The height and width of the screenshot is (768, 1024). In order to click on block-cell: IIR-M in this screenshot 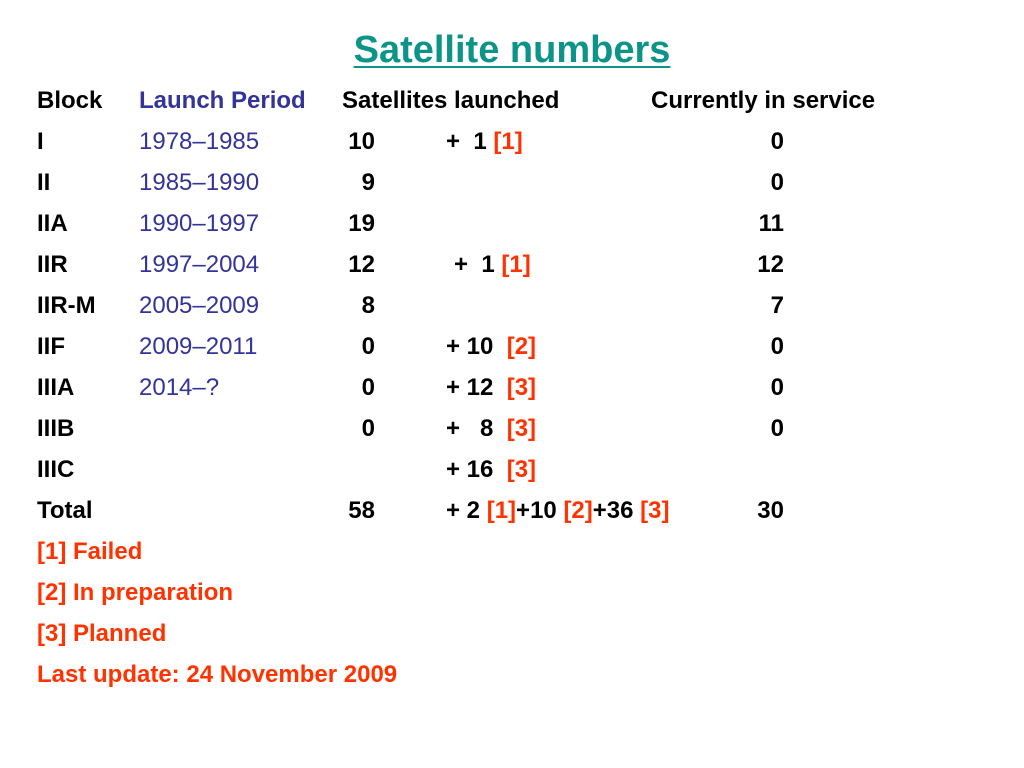, I will do `click(66, 305)`.